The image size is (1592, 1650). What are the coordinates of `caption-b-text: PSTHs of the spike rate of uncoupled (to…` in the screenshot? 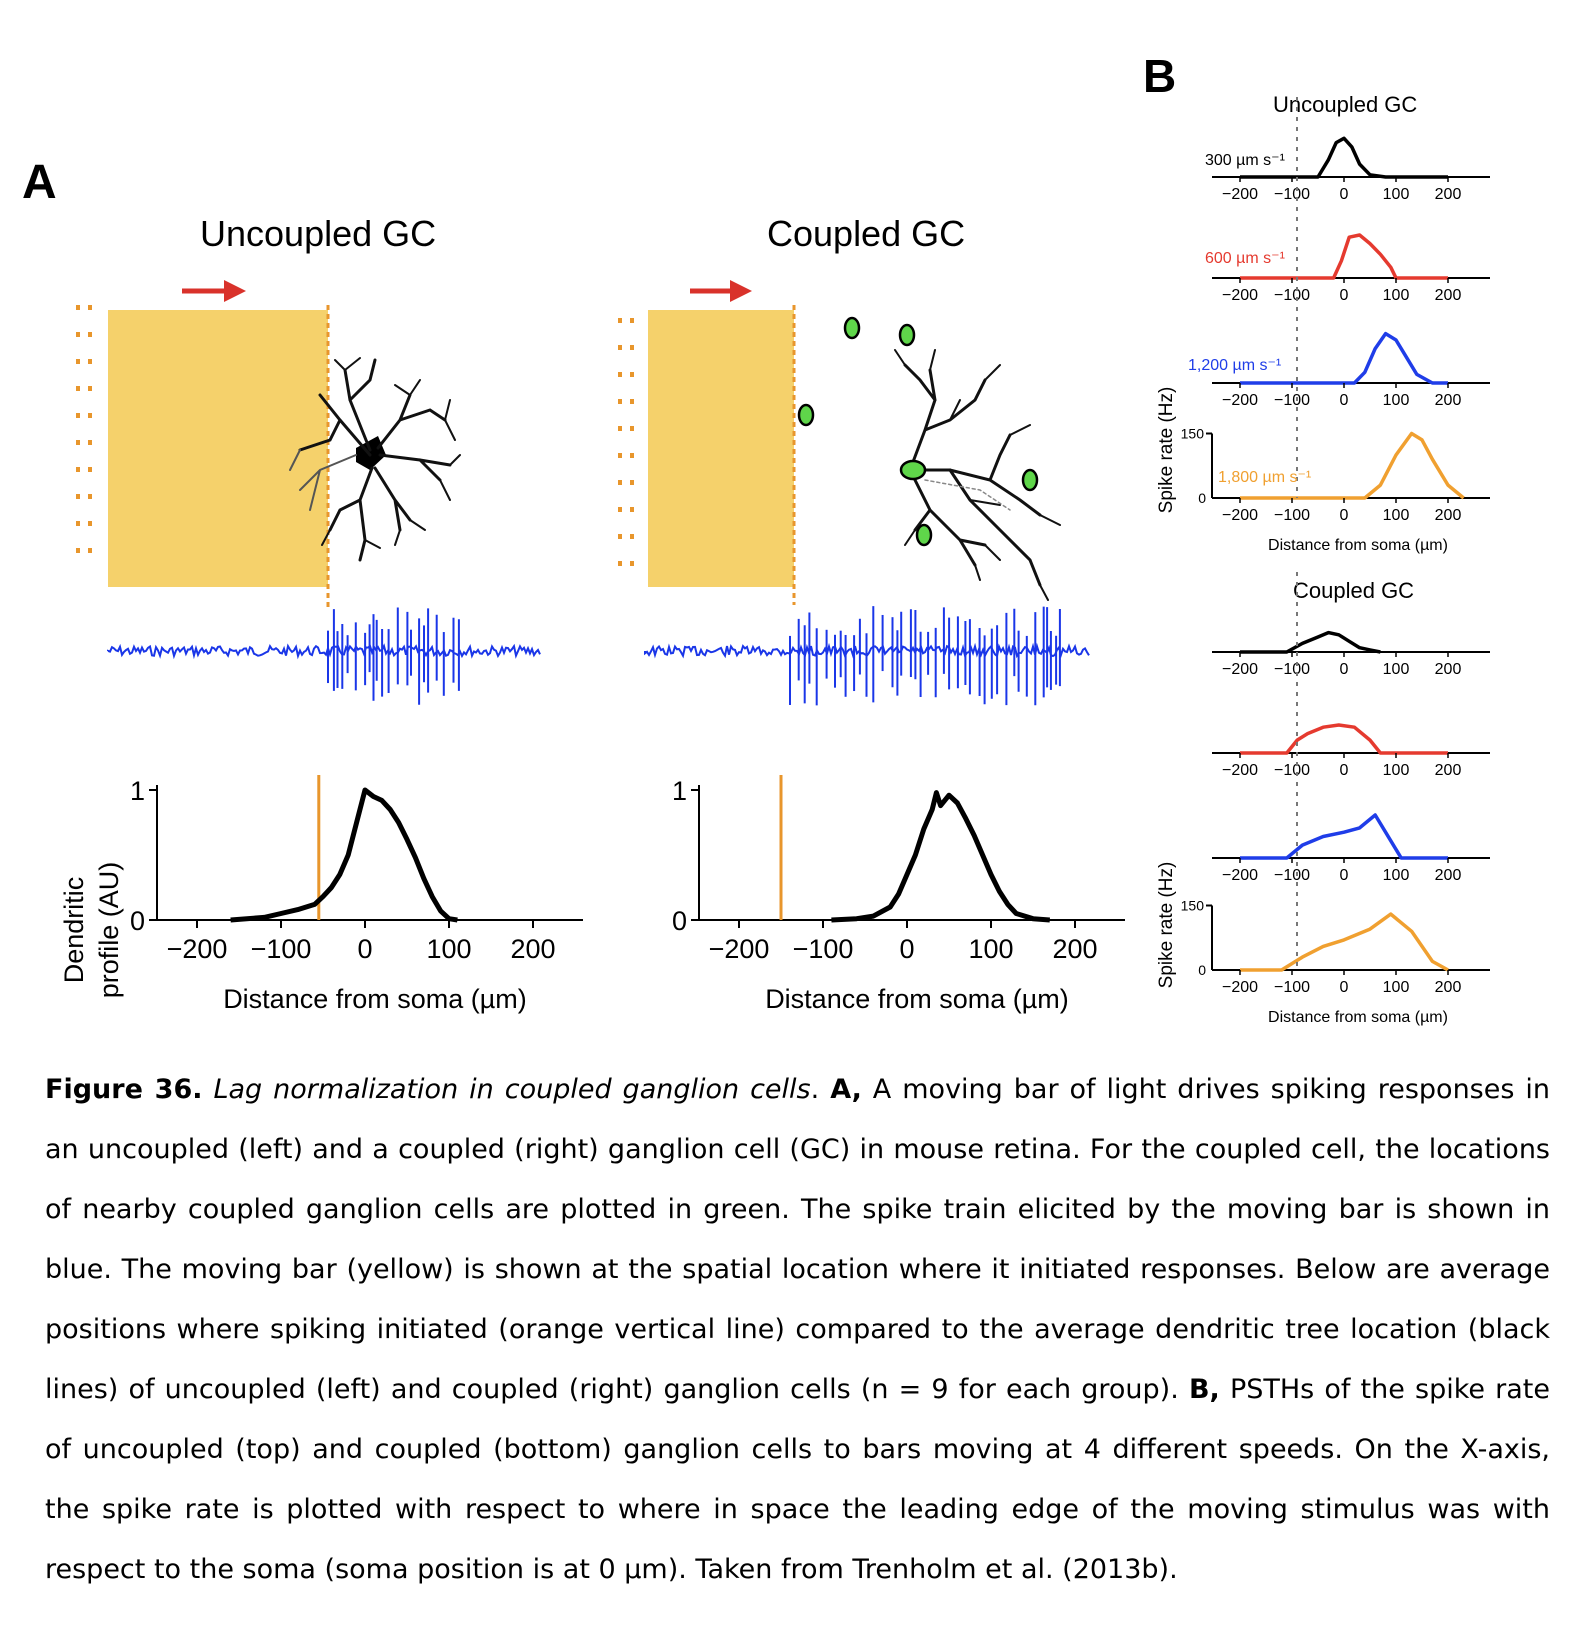 It's located at (797, 1479).